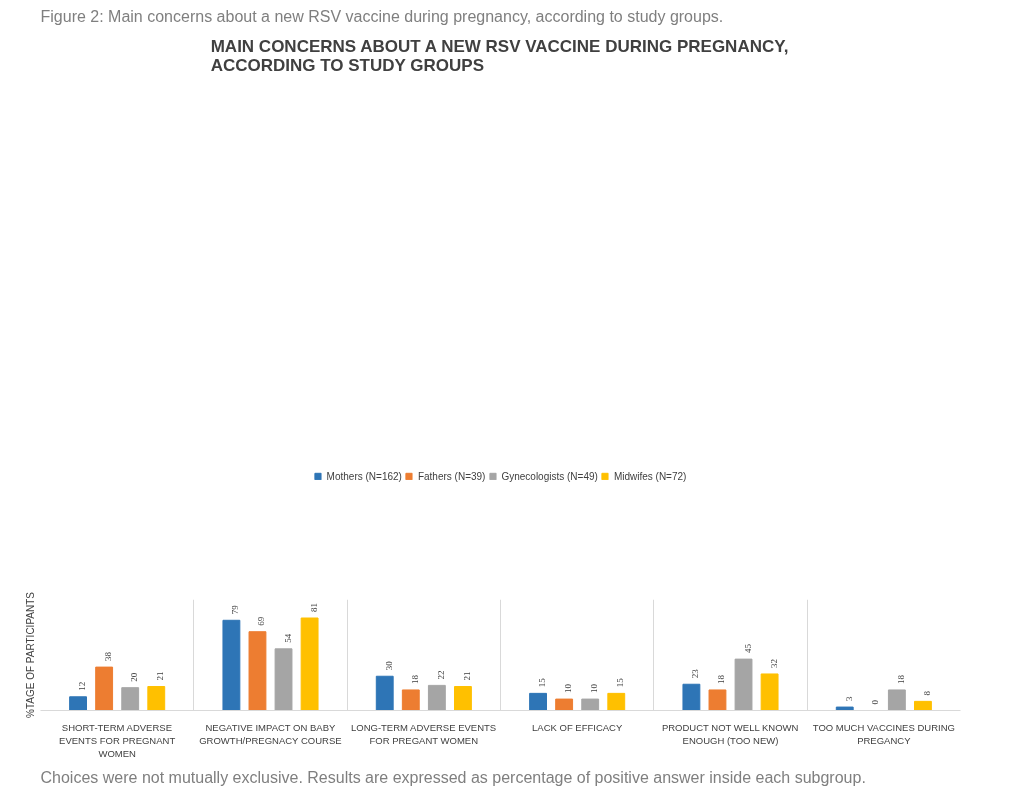 The height and width of the screenshot is (809, 1020). What do you see at coordinates (108, 656) in the screenshot?
I see `data-label: 38` at bounding box center [108, 656].